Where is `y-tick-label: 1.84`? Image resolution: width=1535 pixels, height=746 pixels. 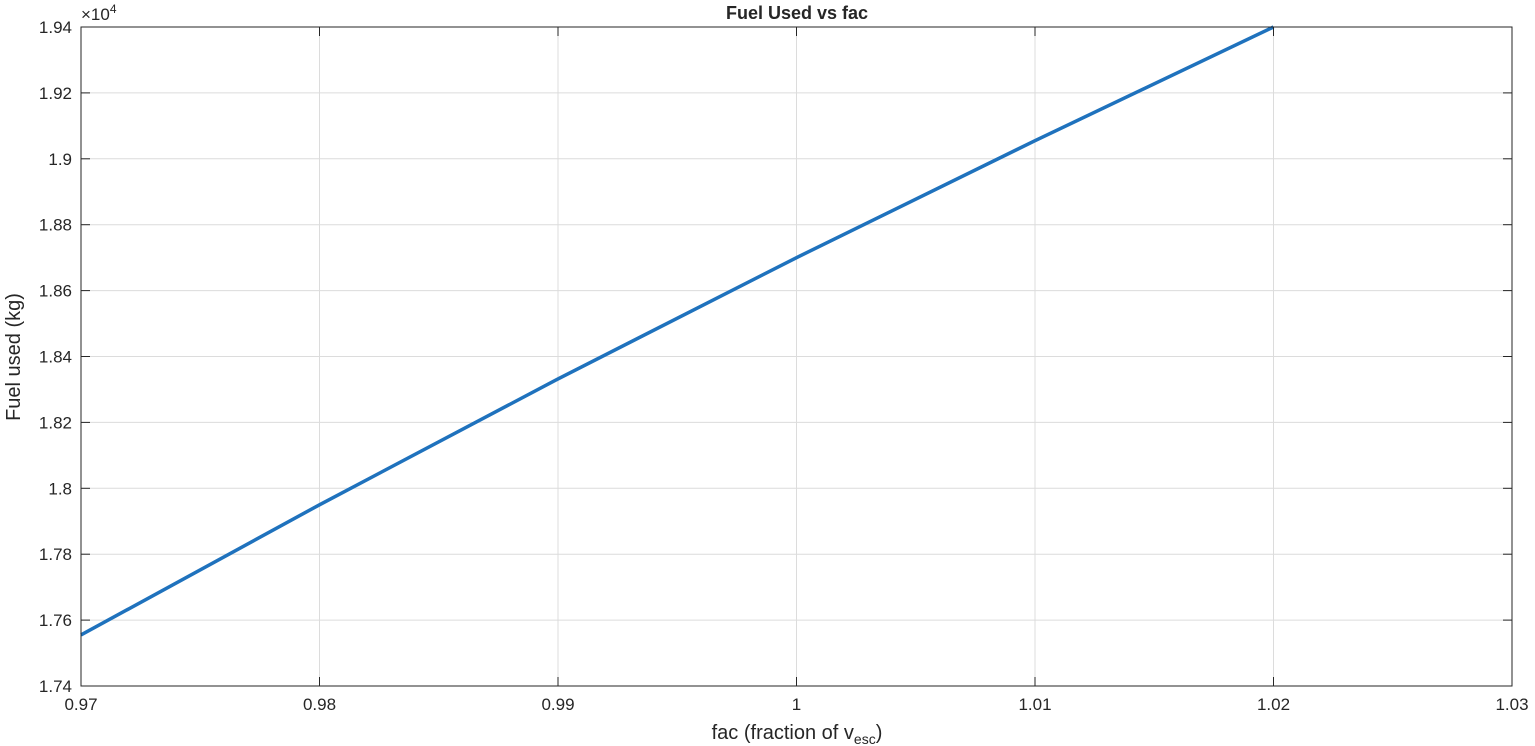
y-tick-label: 1.84 is located at coordinates (55, 357).